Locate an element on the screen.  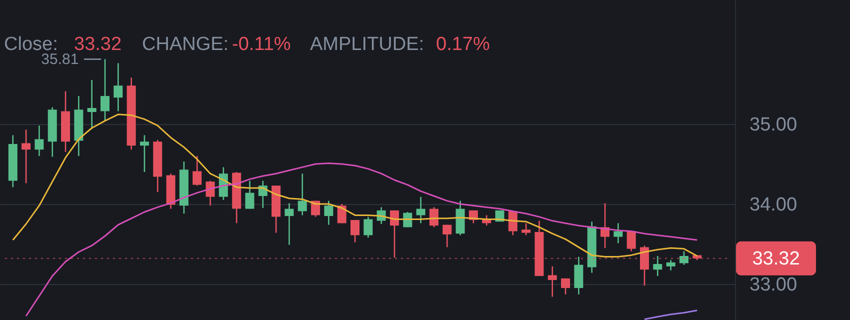
annotation: AMPLITUDE: is located at coordinates (367, 44).